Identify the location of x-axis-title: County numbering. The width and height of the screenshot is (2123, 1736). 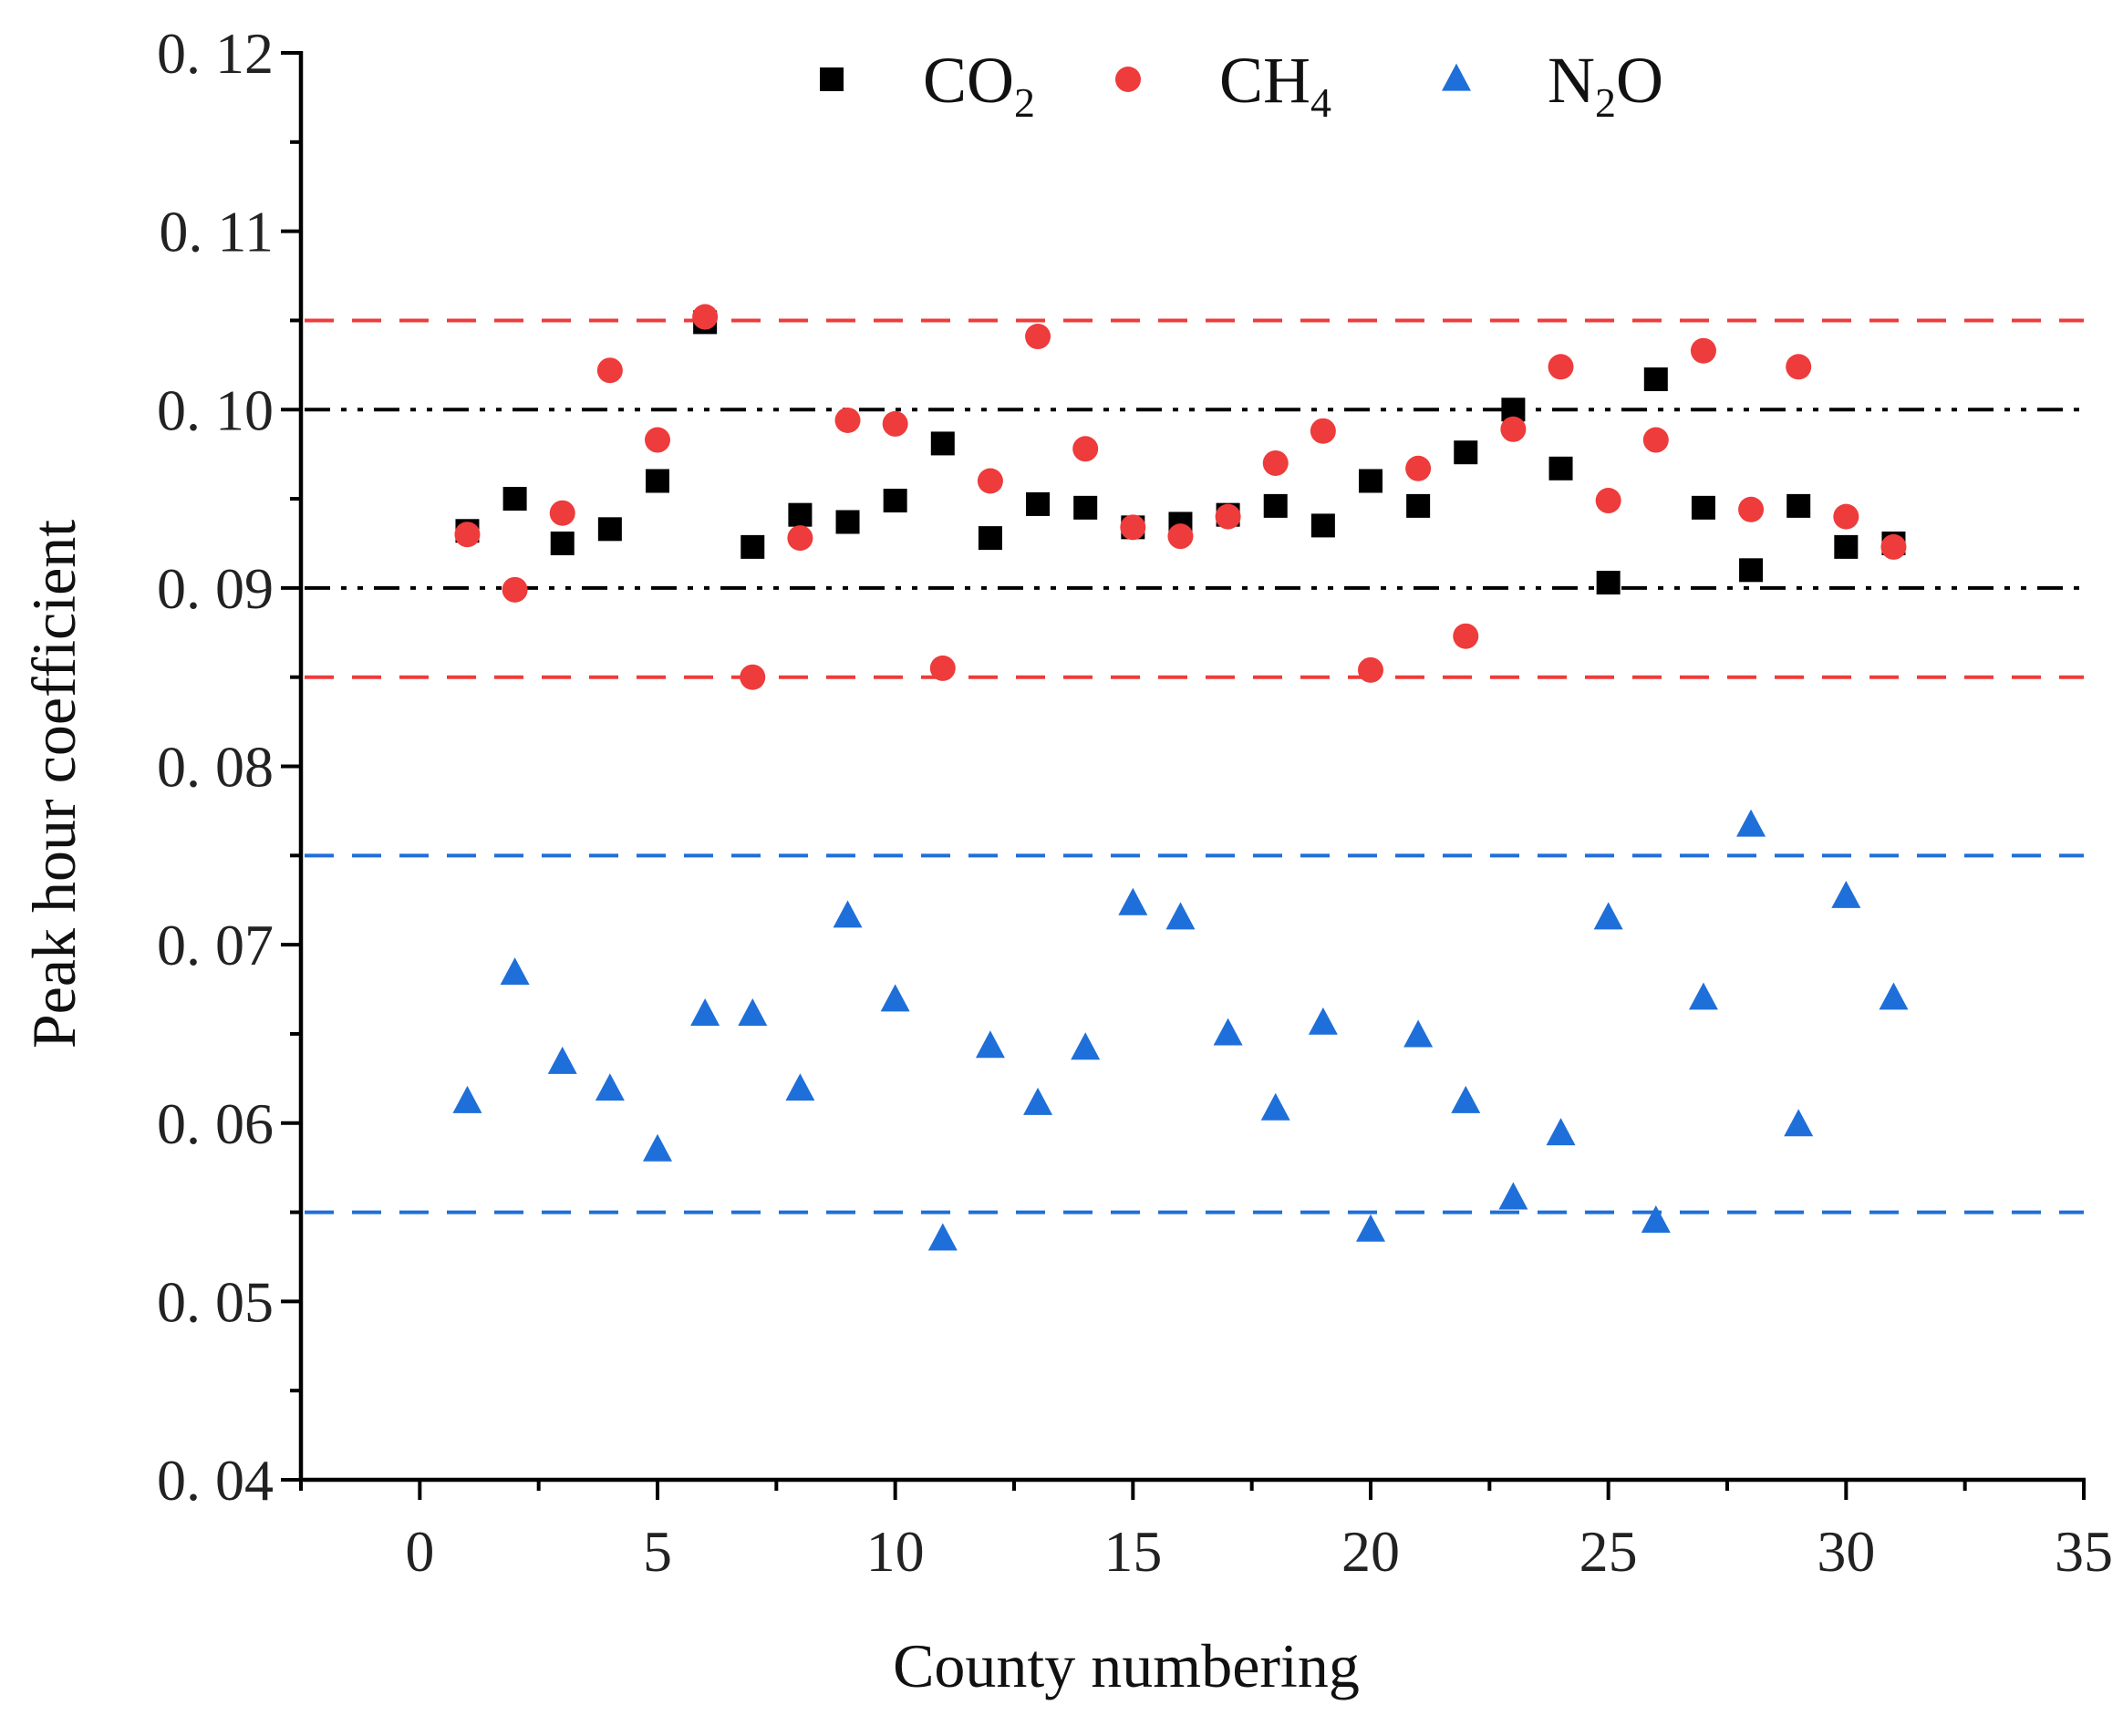
(1126, 1665).